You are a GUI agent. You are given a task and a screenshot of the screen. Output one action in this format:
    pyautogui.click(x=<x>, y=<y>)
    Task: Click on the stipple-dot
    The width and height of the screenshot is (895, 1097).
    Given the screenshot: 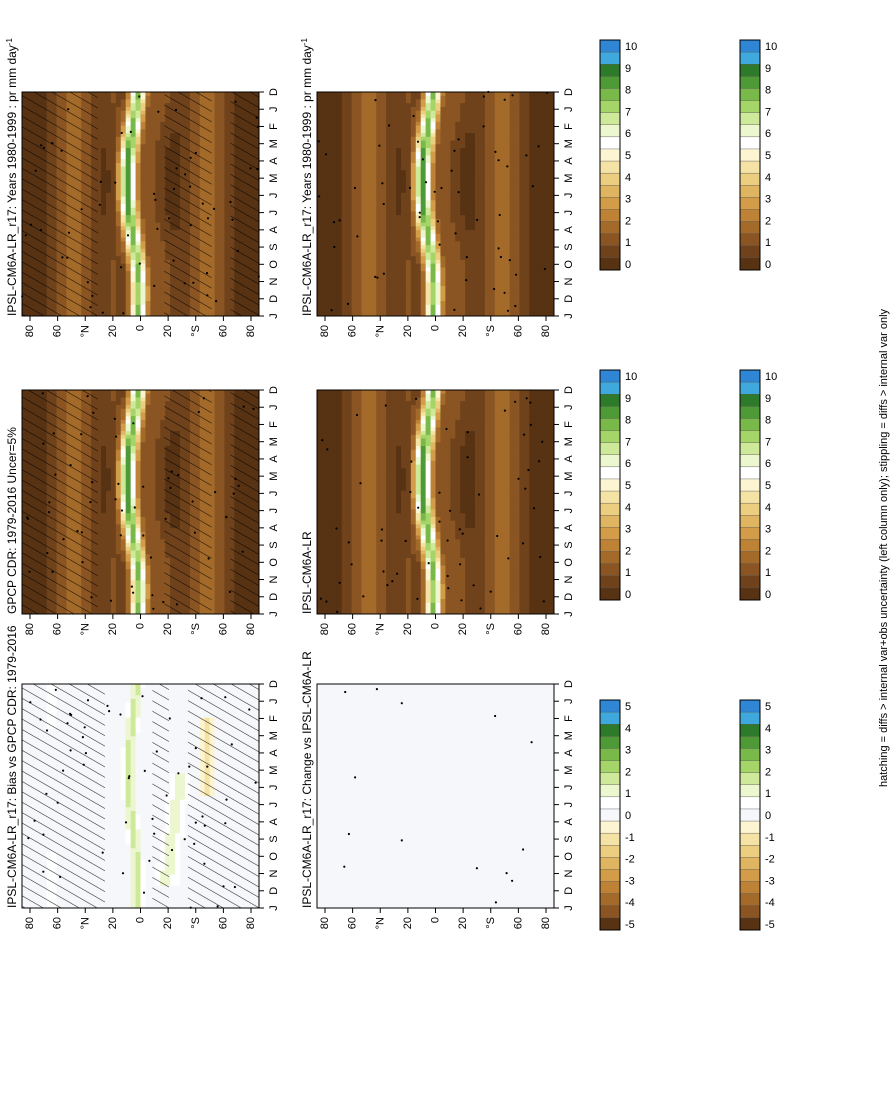 What is the action you would take?
    pyautogui.click(x=214, y=208)
    